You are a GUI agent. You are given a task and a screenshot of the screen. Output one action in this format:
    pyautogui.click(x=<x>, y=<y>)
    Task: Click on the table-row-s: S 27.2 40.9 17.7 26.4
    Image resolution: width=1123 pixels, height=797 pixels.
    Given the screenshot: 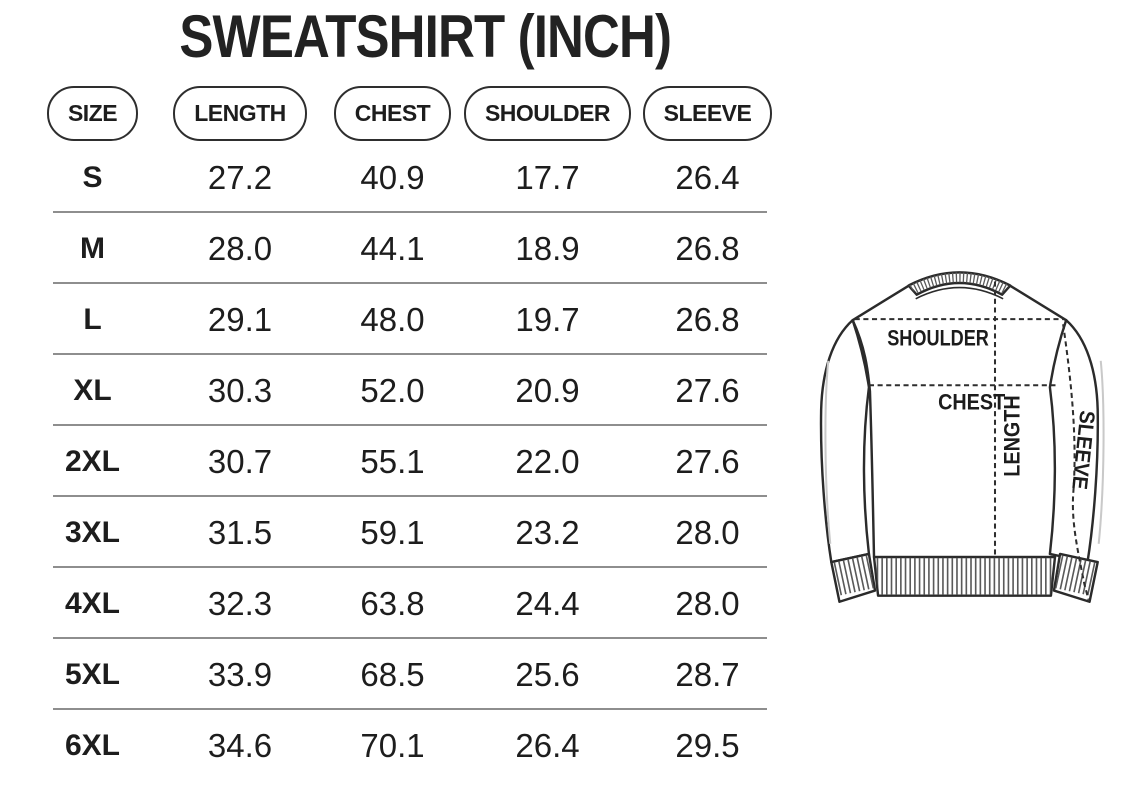 What is the action you would take?
    pyautogui.click(x=405, y=177)
    